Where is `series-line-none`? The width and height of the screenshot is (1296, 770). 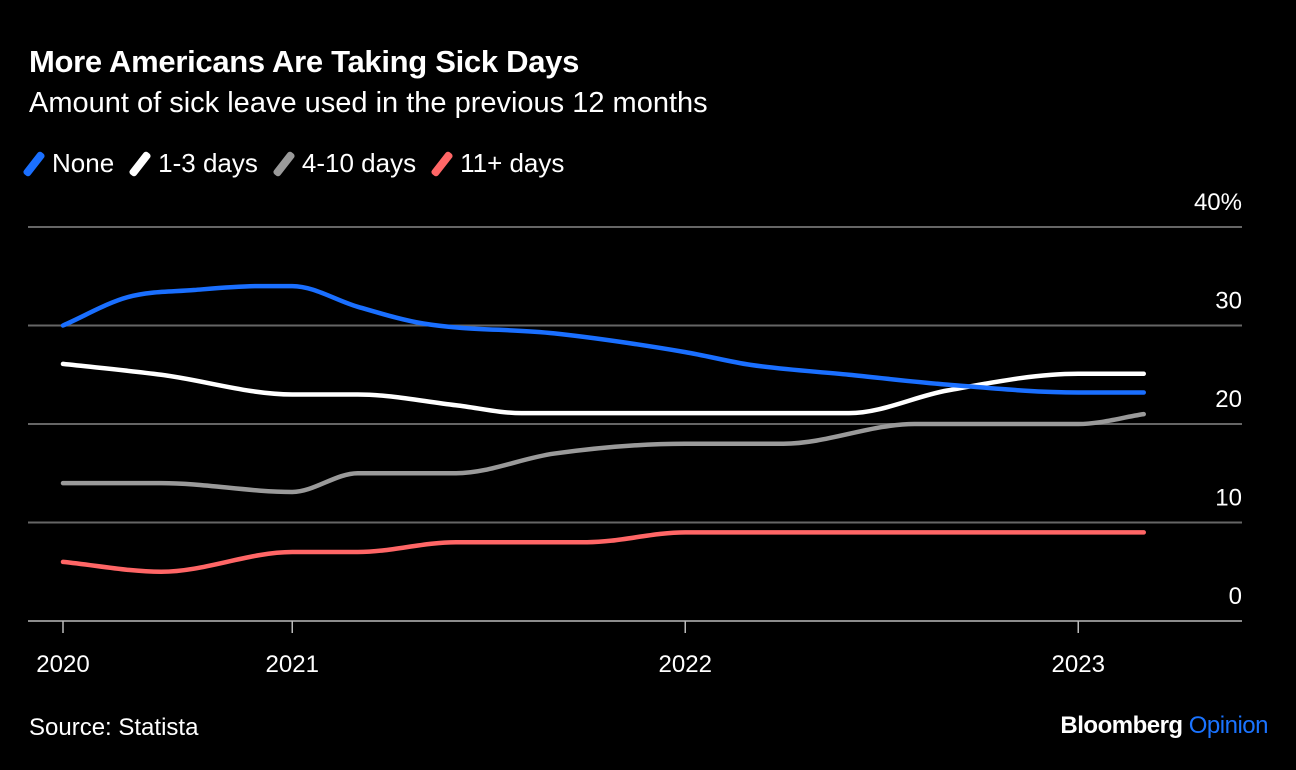 series-line-none is located at coordinates (603, 339).